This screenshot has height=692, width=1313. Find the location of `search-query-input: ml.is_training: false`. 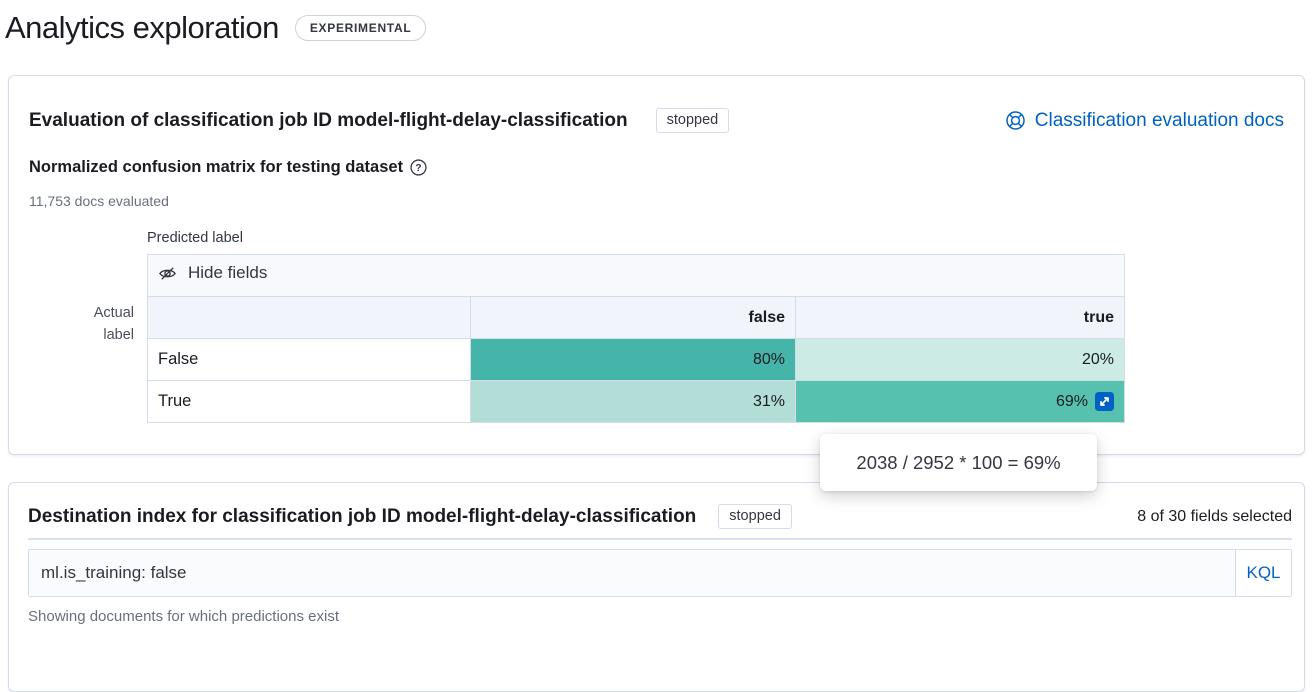

search-query-input: ml.is_training: false is located at coordinates (114, 572).